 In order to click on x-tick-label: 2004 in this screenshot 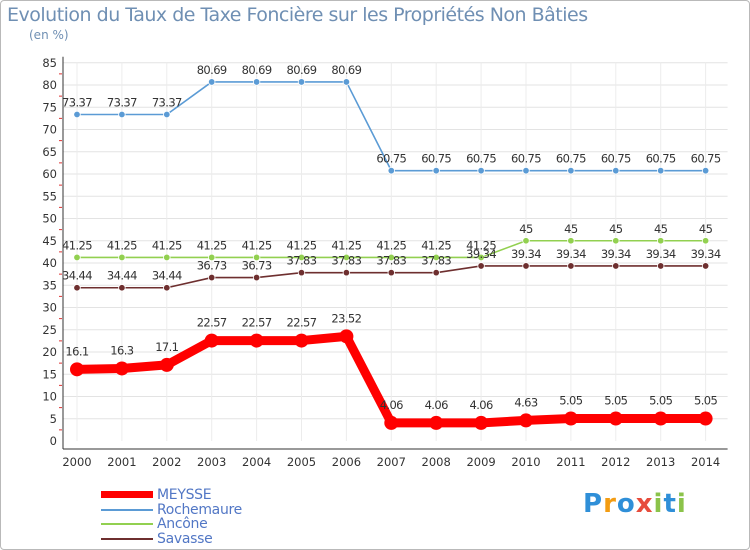, I will do `click(256, 462)`.